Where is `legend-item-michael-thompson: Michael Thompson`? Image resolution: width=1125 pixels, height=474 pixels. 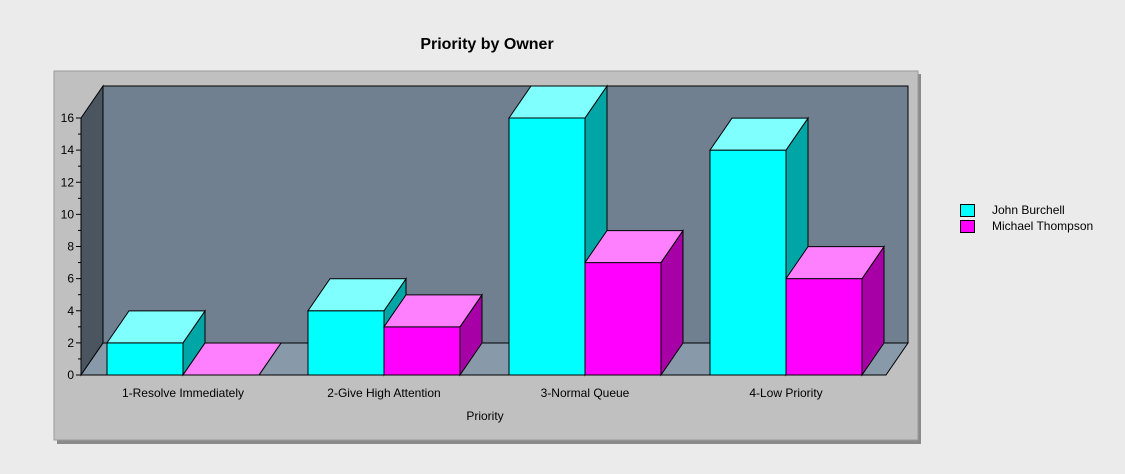 legend-item-michael-thompson: Michael Thompson is located at coordinates (1026, 226).